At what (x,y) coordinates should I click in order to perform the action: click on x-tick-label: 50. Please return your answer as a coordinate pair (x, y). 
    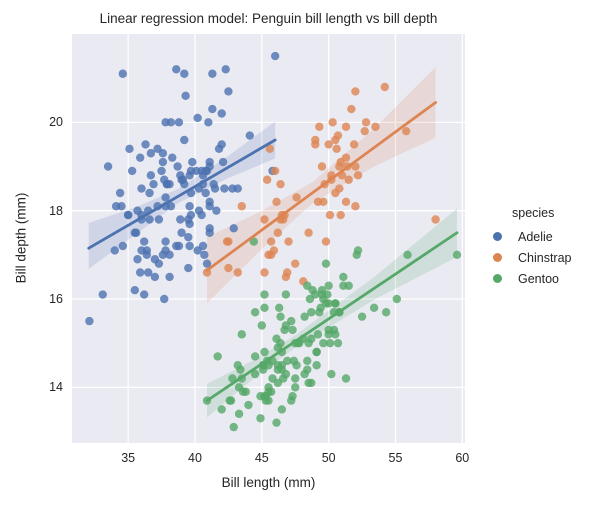
    Looking at the image, I should click on (328, 458).